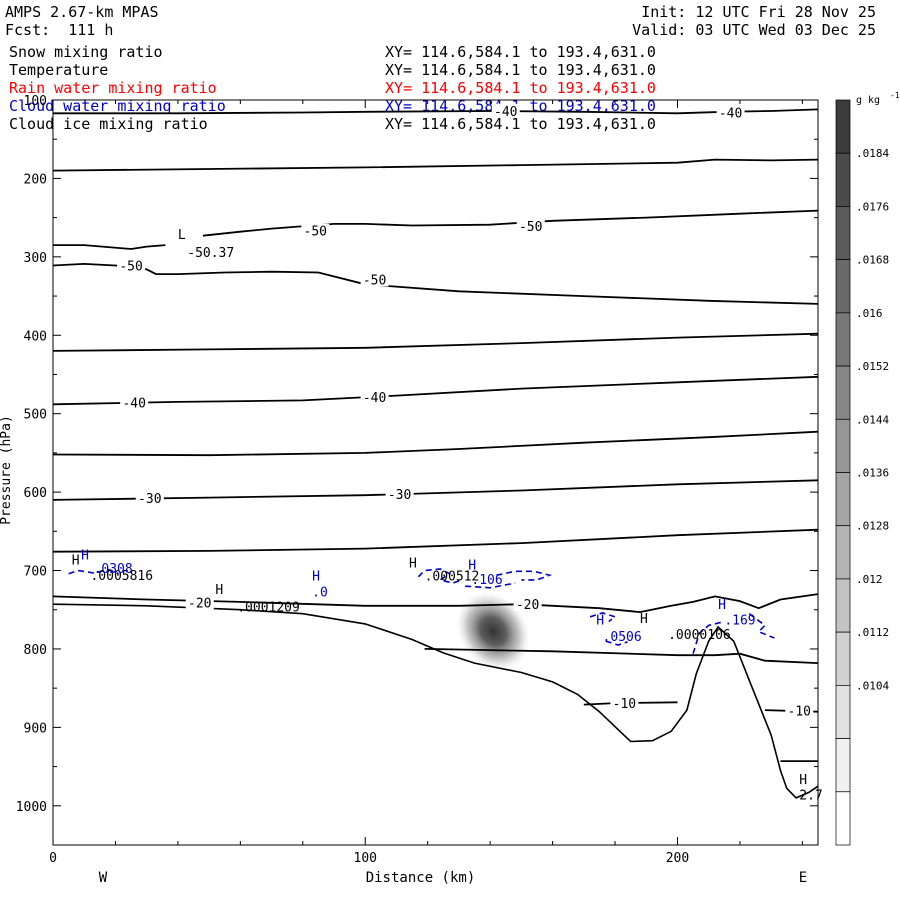  I want to click on extremum-label: .0, so click(320, 592).